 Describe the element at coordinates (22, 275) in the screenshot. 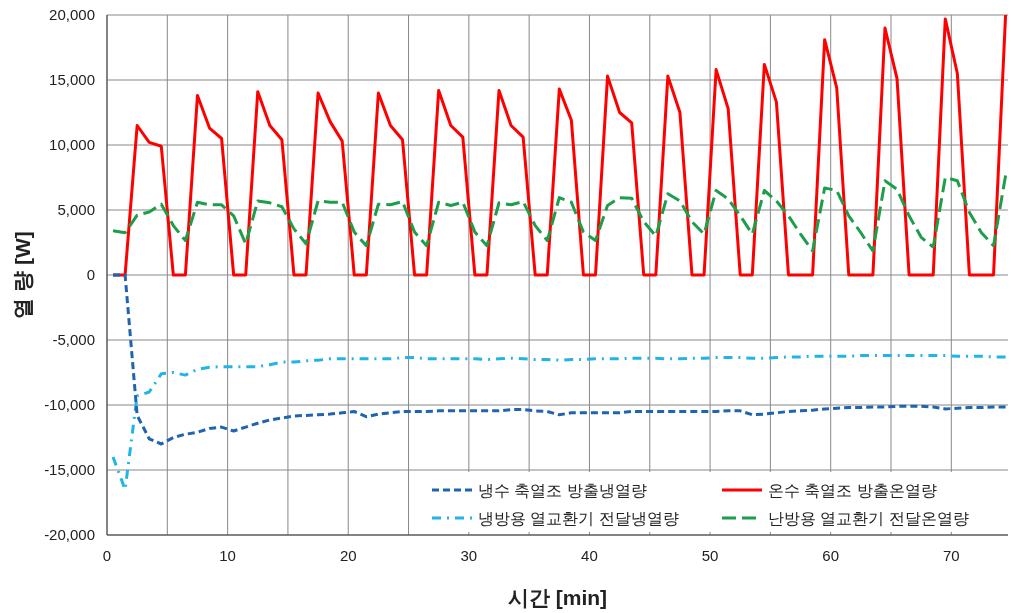

I see `y-axis-title: 열 량 [W]` at that location.